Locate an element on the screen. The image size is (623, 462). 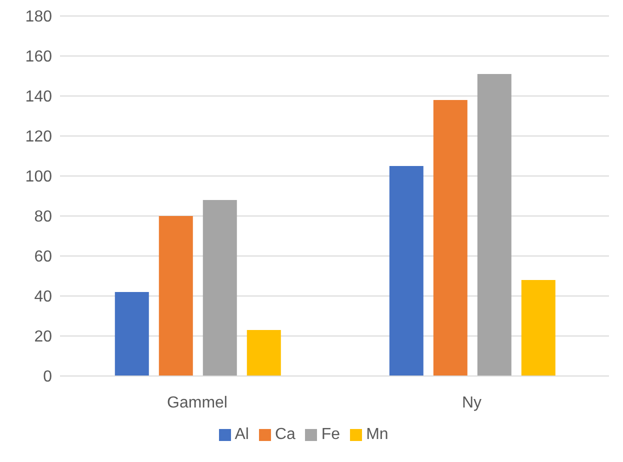
y-tick-label: 60 is located at coordinates (43, 257).